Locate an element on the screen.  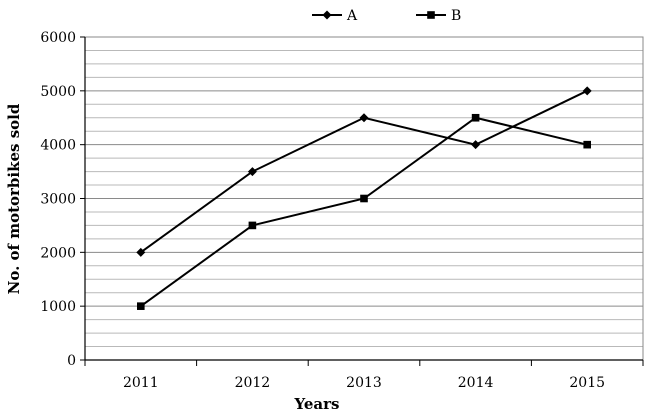
x-tick-label: 2014 is located at coordinates (476, 383).